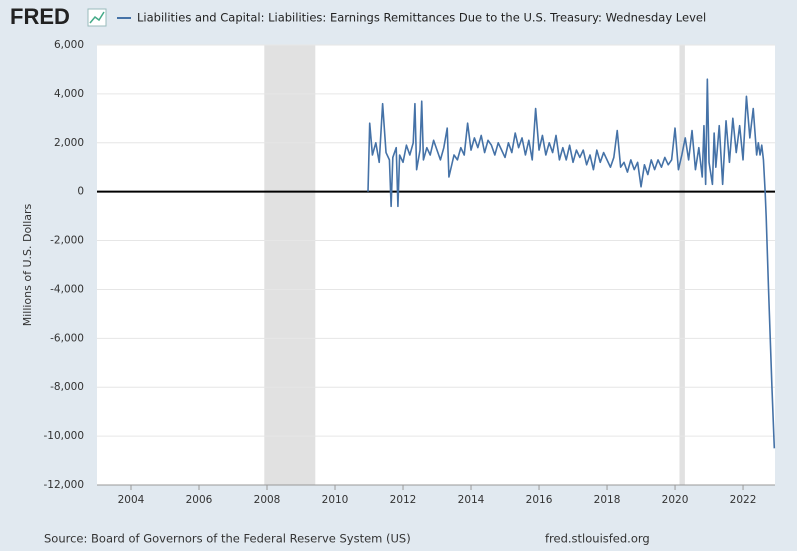  Describe the element at coordinates (69, 45) in the screenshot. I see `y-tick-label: 6,000` at that location.